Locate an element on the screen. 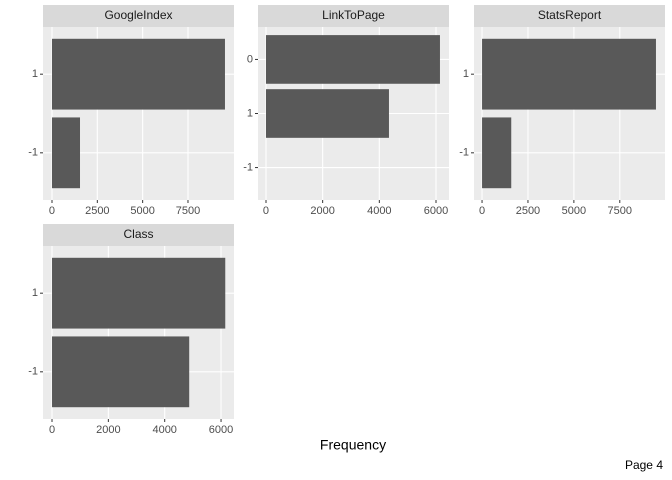  strip-title: Class is located at coordinates (138, 234).